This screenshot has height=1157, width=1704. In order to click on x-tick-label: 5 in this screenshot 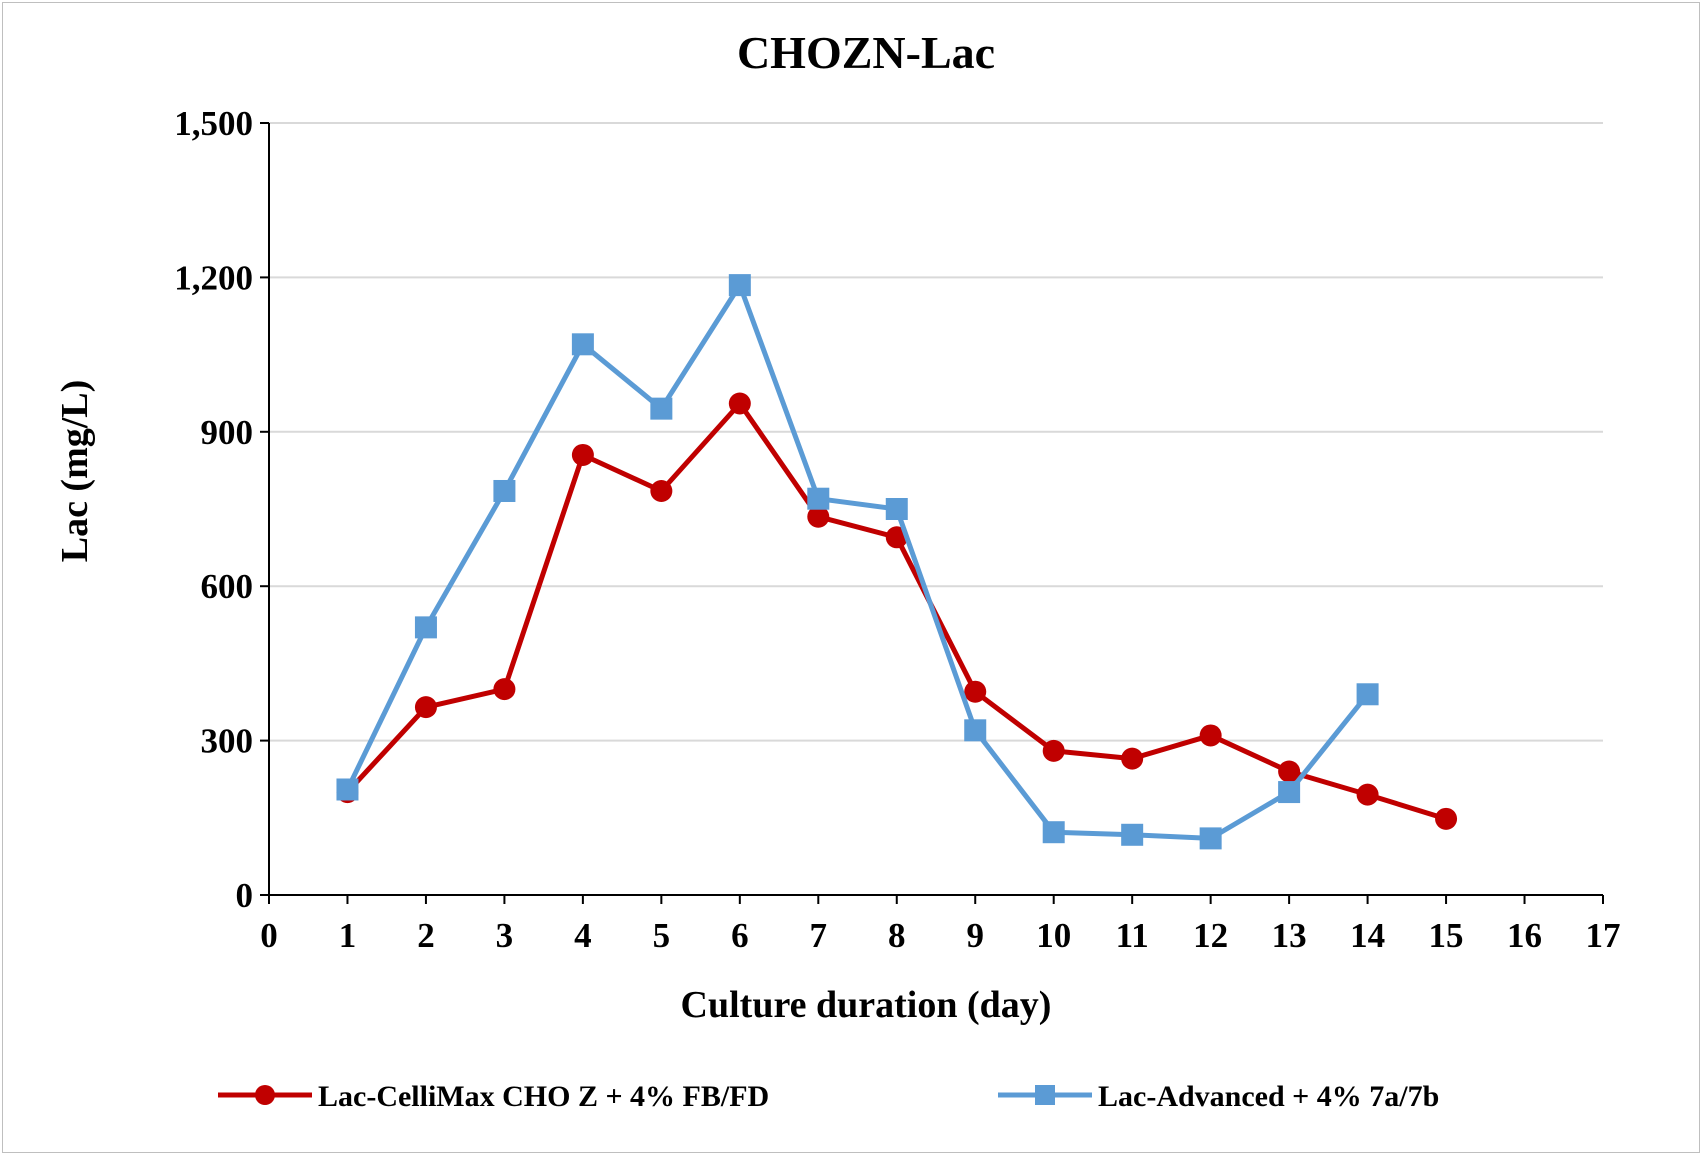, I will do `click(662, 935)`.